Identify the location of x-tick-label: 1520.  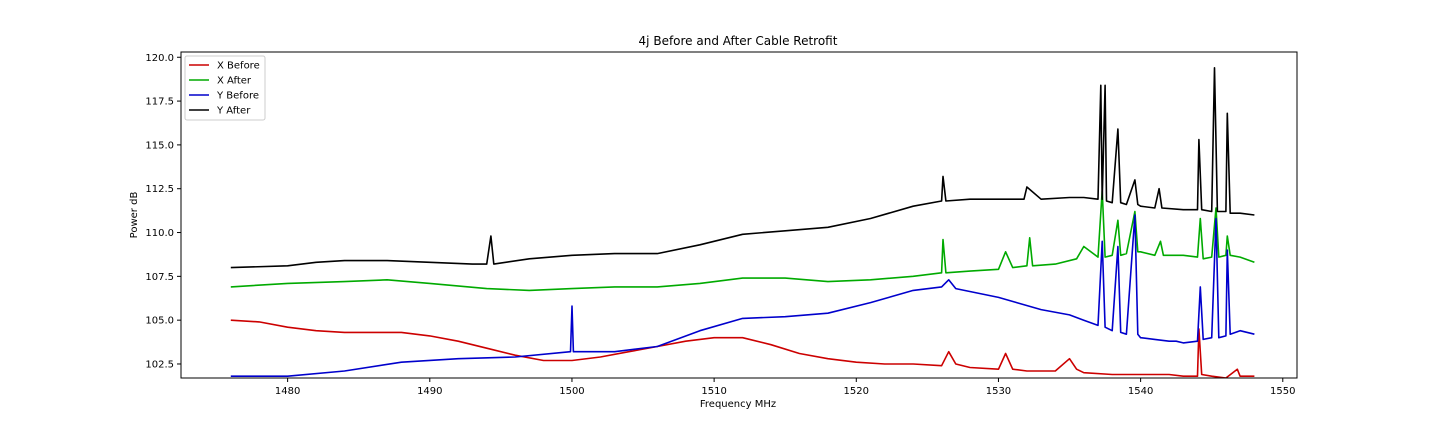
(856, 391).